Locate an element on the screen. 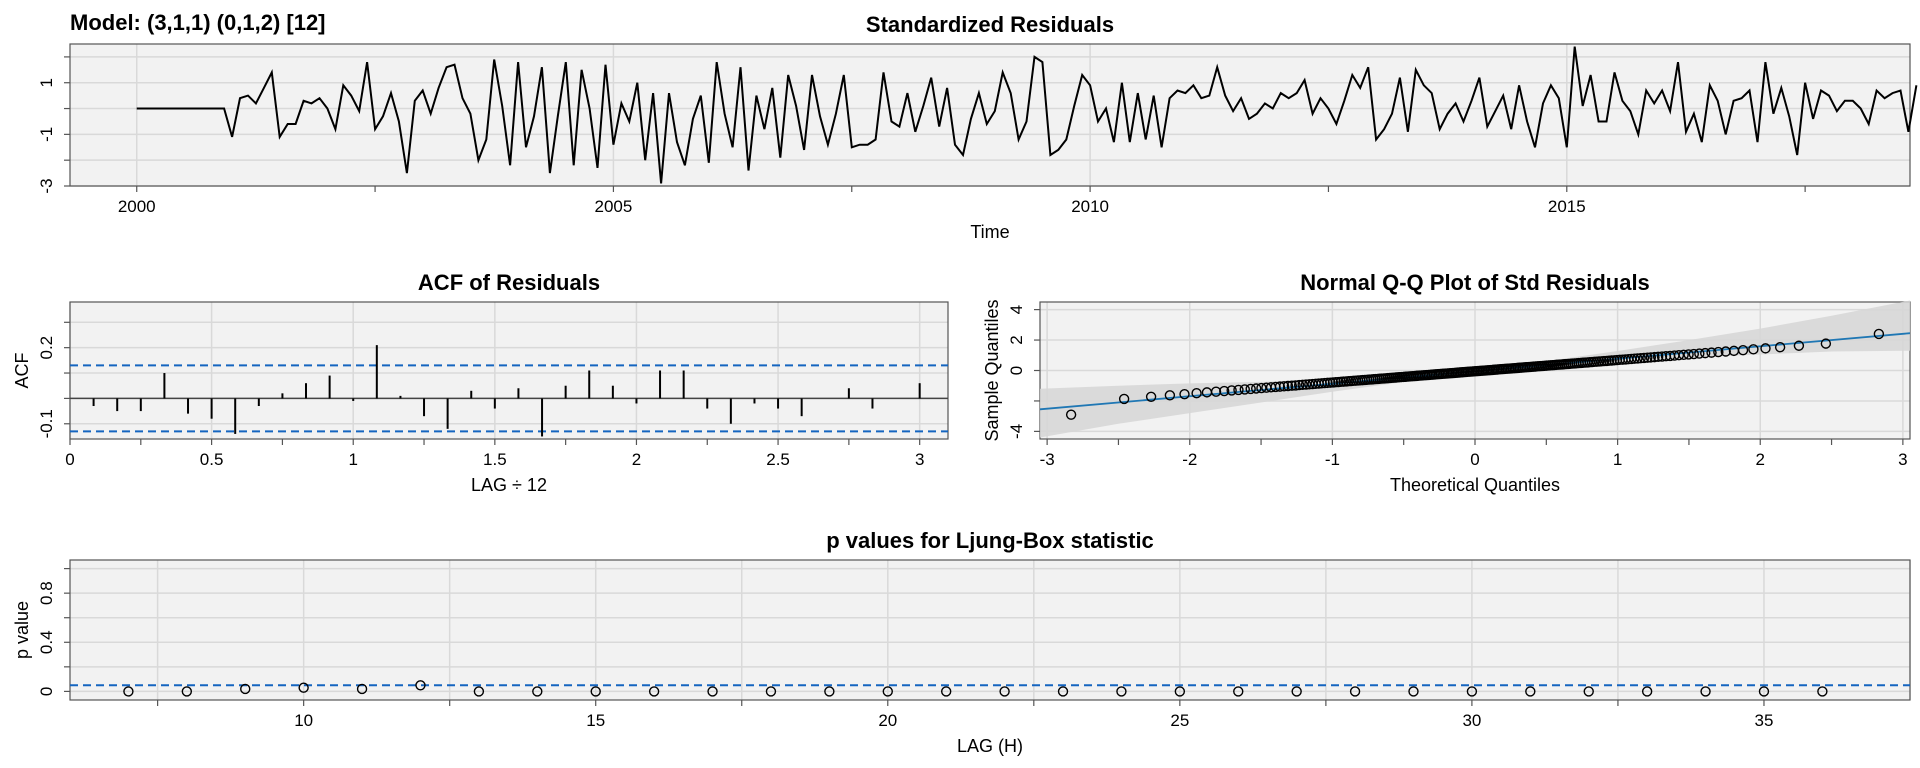 Image resolution: width=1920 pixels, height=768 pixels. x-tick-label: -2 is located at coordinates (1189, 459).